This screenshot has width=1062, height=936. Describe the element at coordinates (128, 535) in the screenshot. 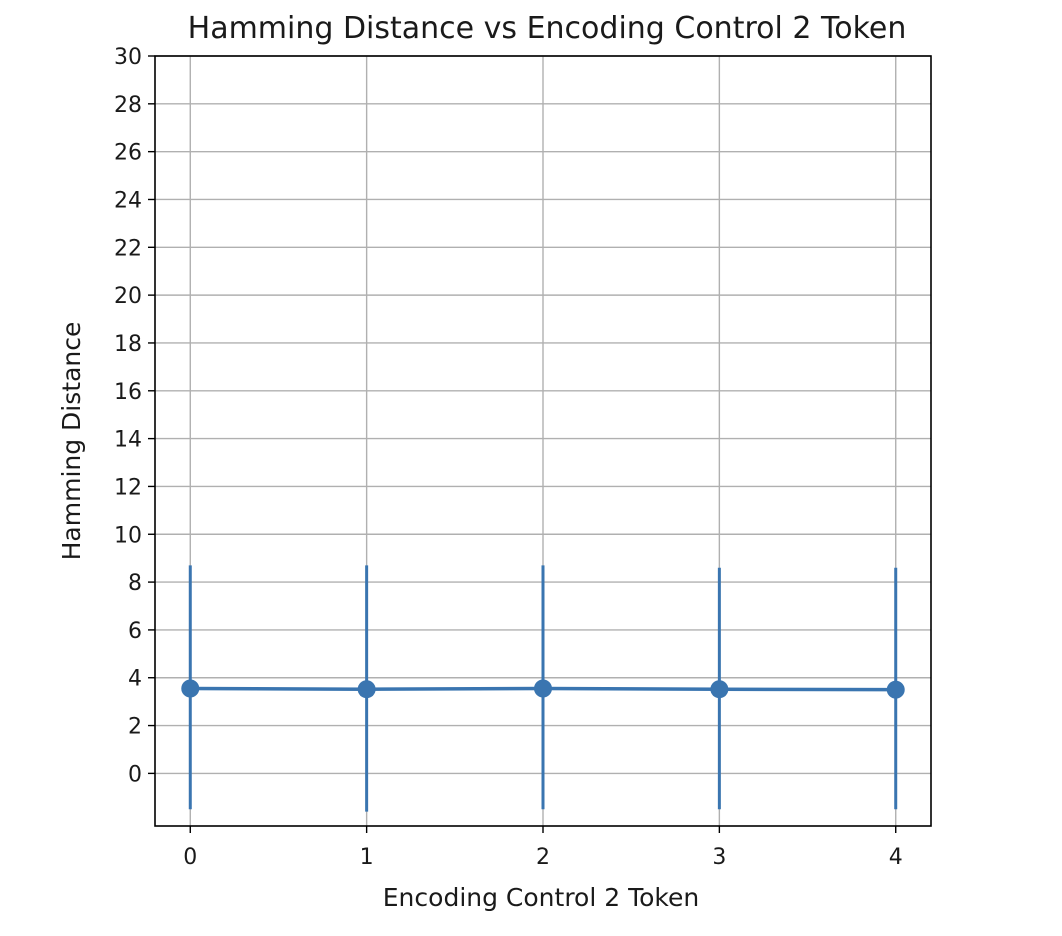

I see `y-tick-label: 10` at that location.